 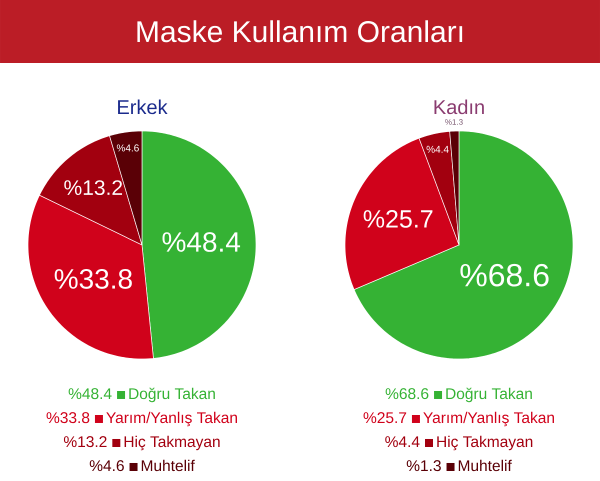 I want to click on data-label: %48.4, so click(x=201, y=242).